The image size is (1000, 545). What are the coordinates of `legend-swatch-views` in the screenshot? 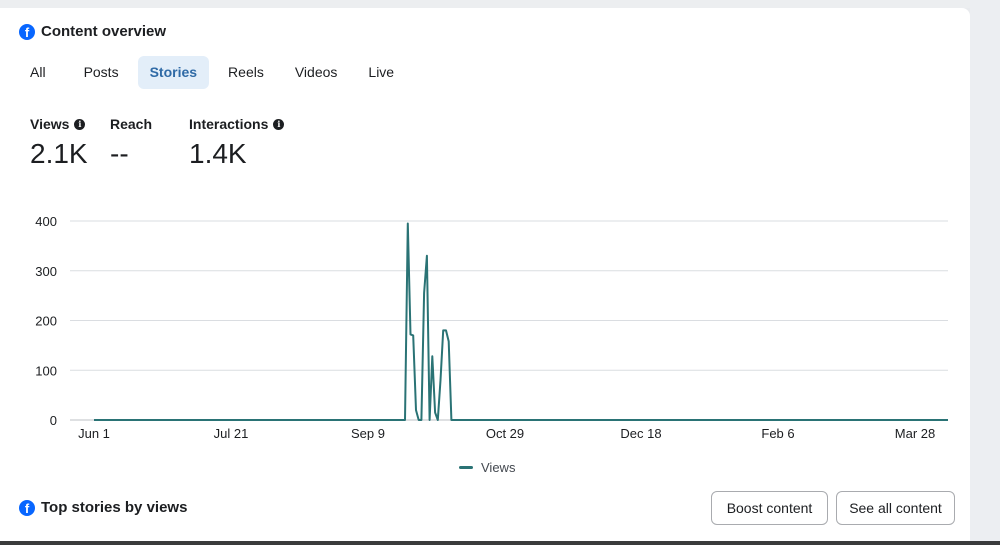 It's located at (466, 467).